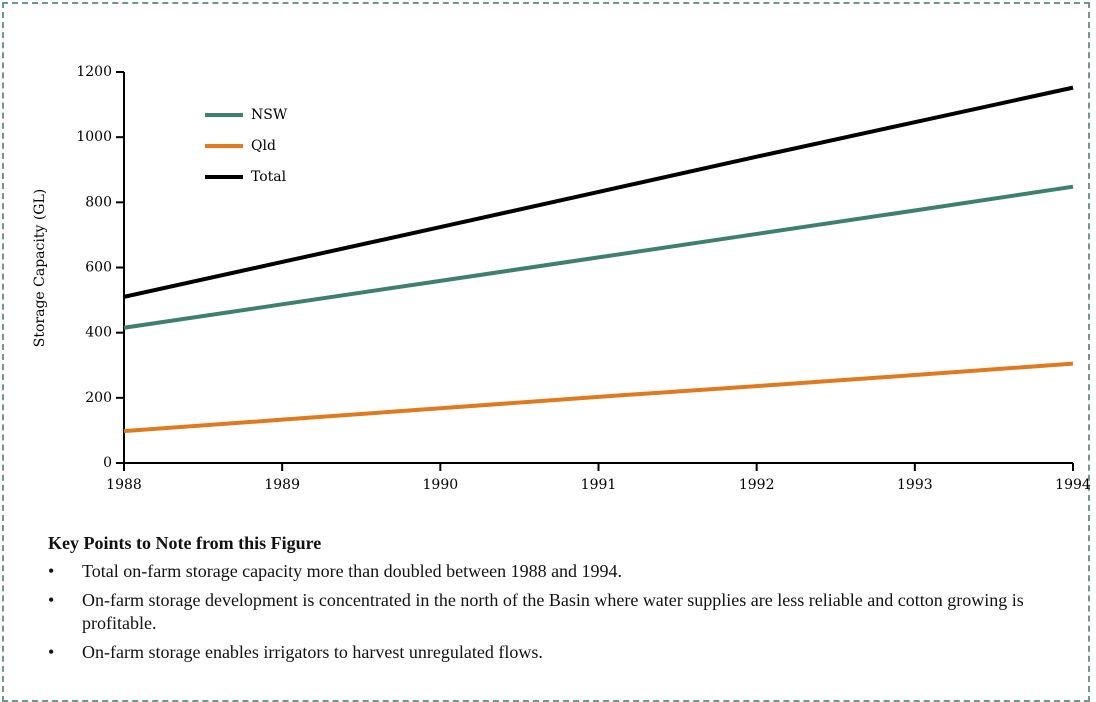 The image size is (1096, 702). I want to click on y-axis-label: Storage Capacity (GL), so click(40, 268).